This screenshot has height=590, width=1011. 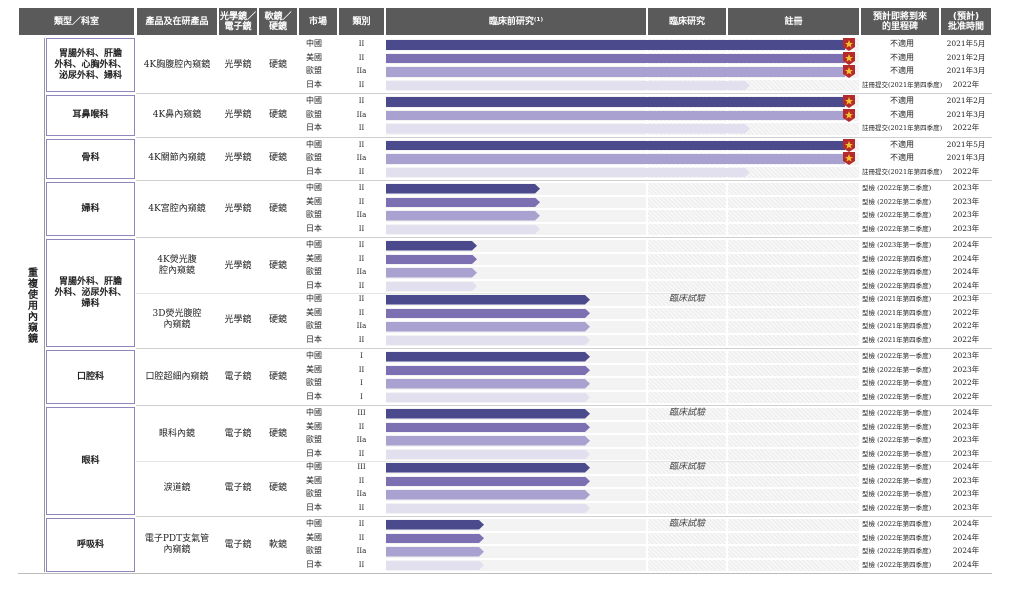 What do you see at coordinates (90, 53) in the screenshot?
I see `department-line: 胃腸外科、肝膽` at bounding box center [90, 53].